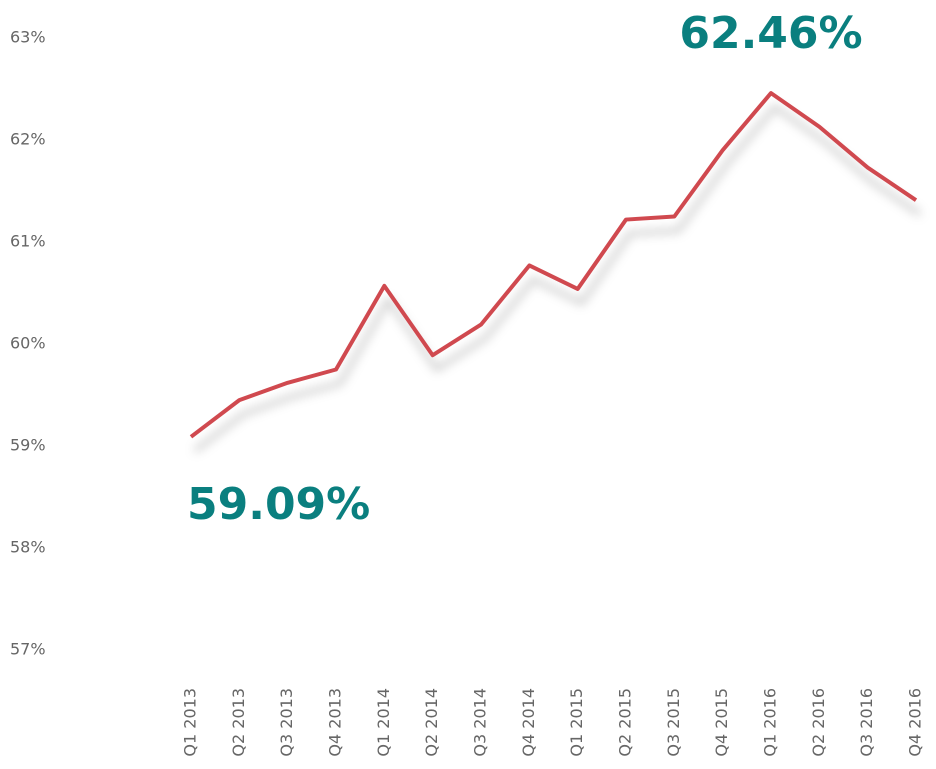  What do you see at coordinates (28, 547) in the screenshot?
I see `y-tick-label: 58%` at bounding box center [28, 547].